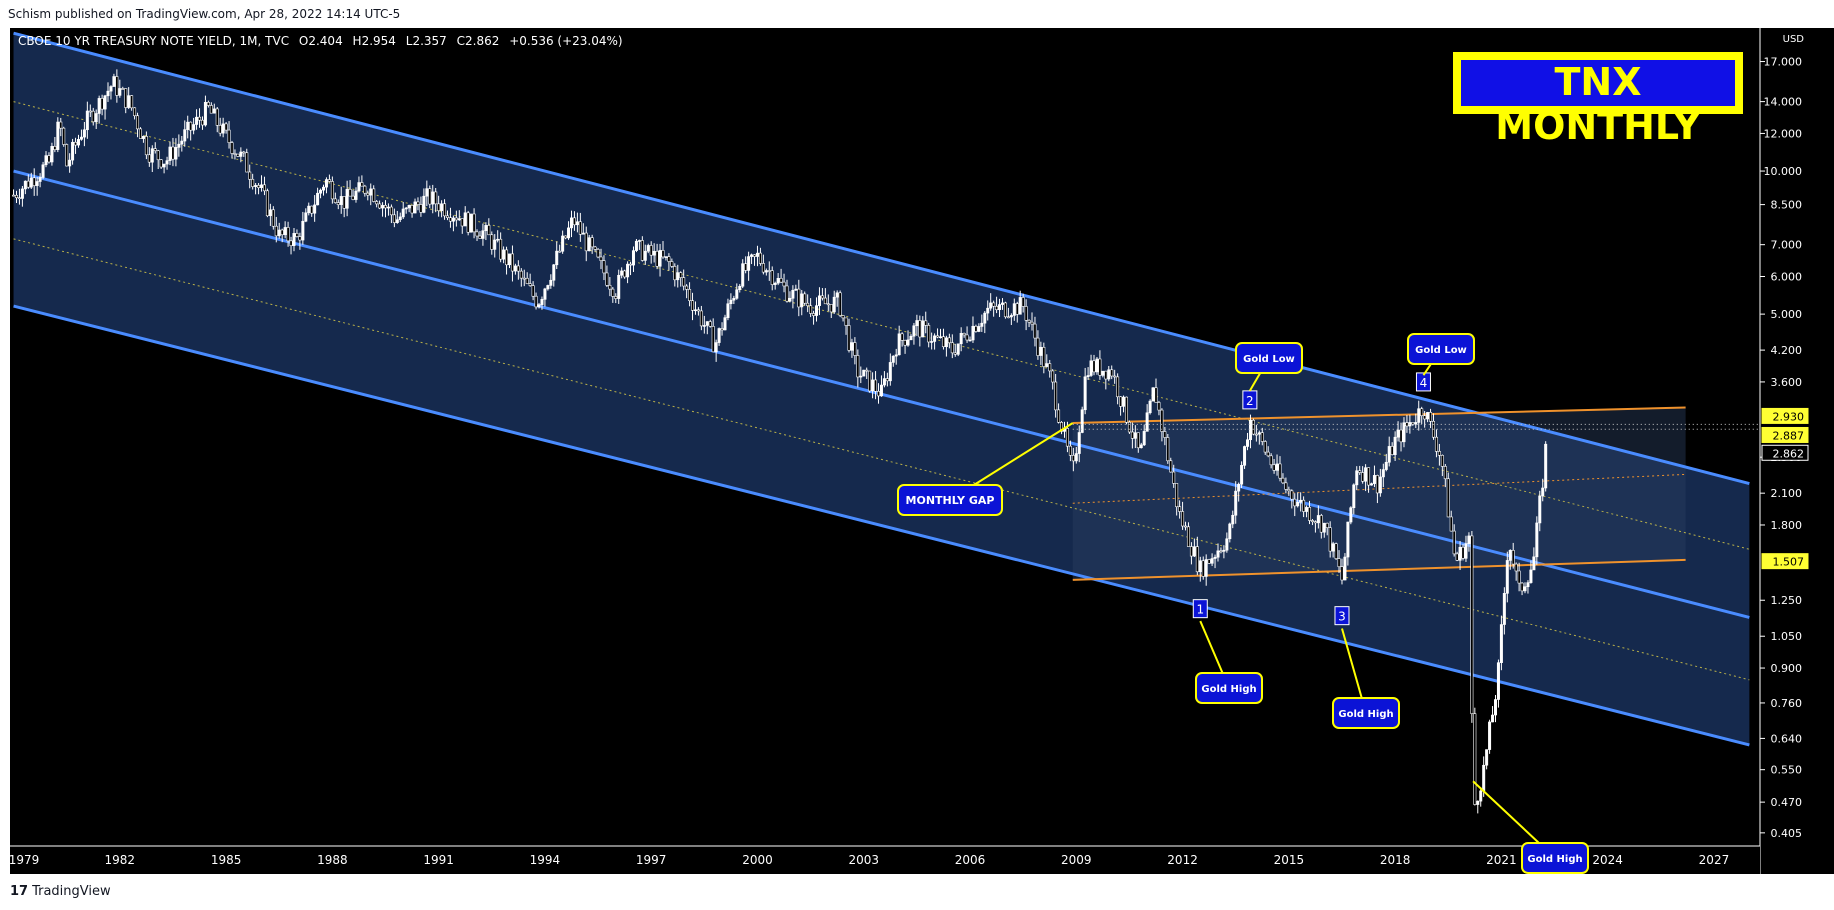  What do you see at coordinates (1783, 133) in the screenshot?
I see `price-tick-label: 12.000` at bounding box center [1783, 133].